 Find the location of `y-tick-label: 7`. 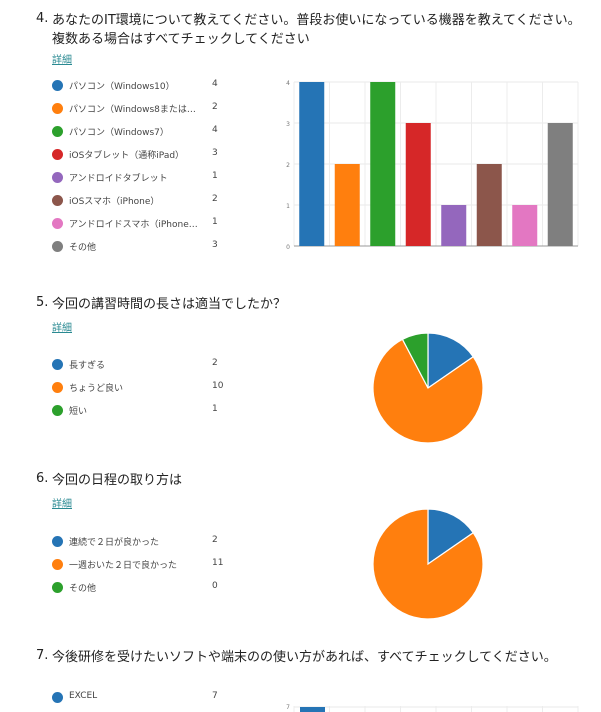

y-tick-label: 7 is located at coordinates (288, 707).